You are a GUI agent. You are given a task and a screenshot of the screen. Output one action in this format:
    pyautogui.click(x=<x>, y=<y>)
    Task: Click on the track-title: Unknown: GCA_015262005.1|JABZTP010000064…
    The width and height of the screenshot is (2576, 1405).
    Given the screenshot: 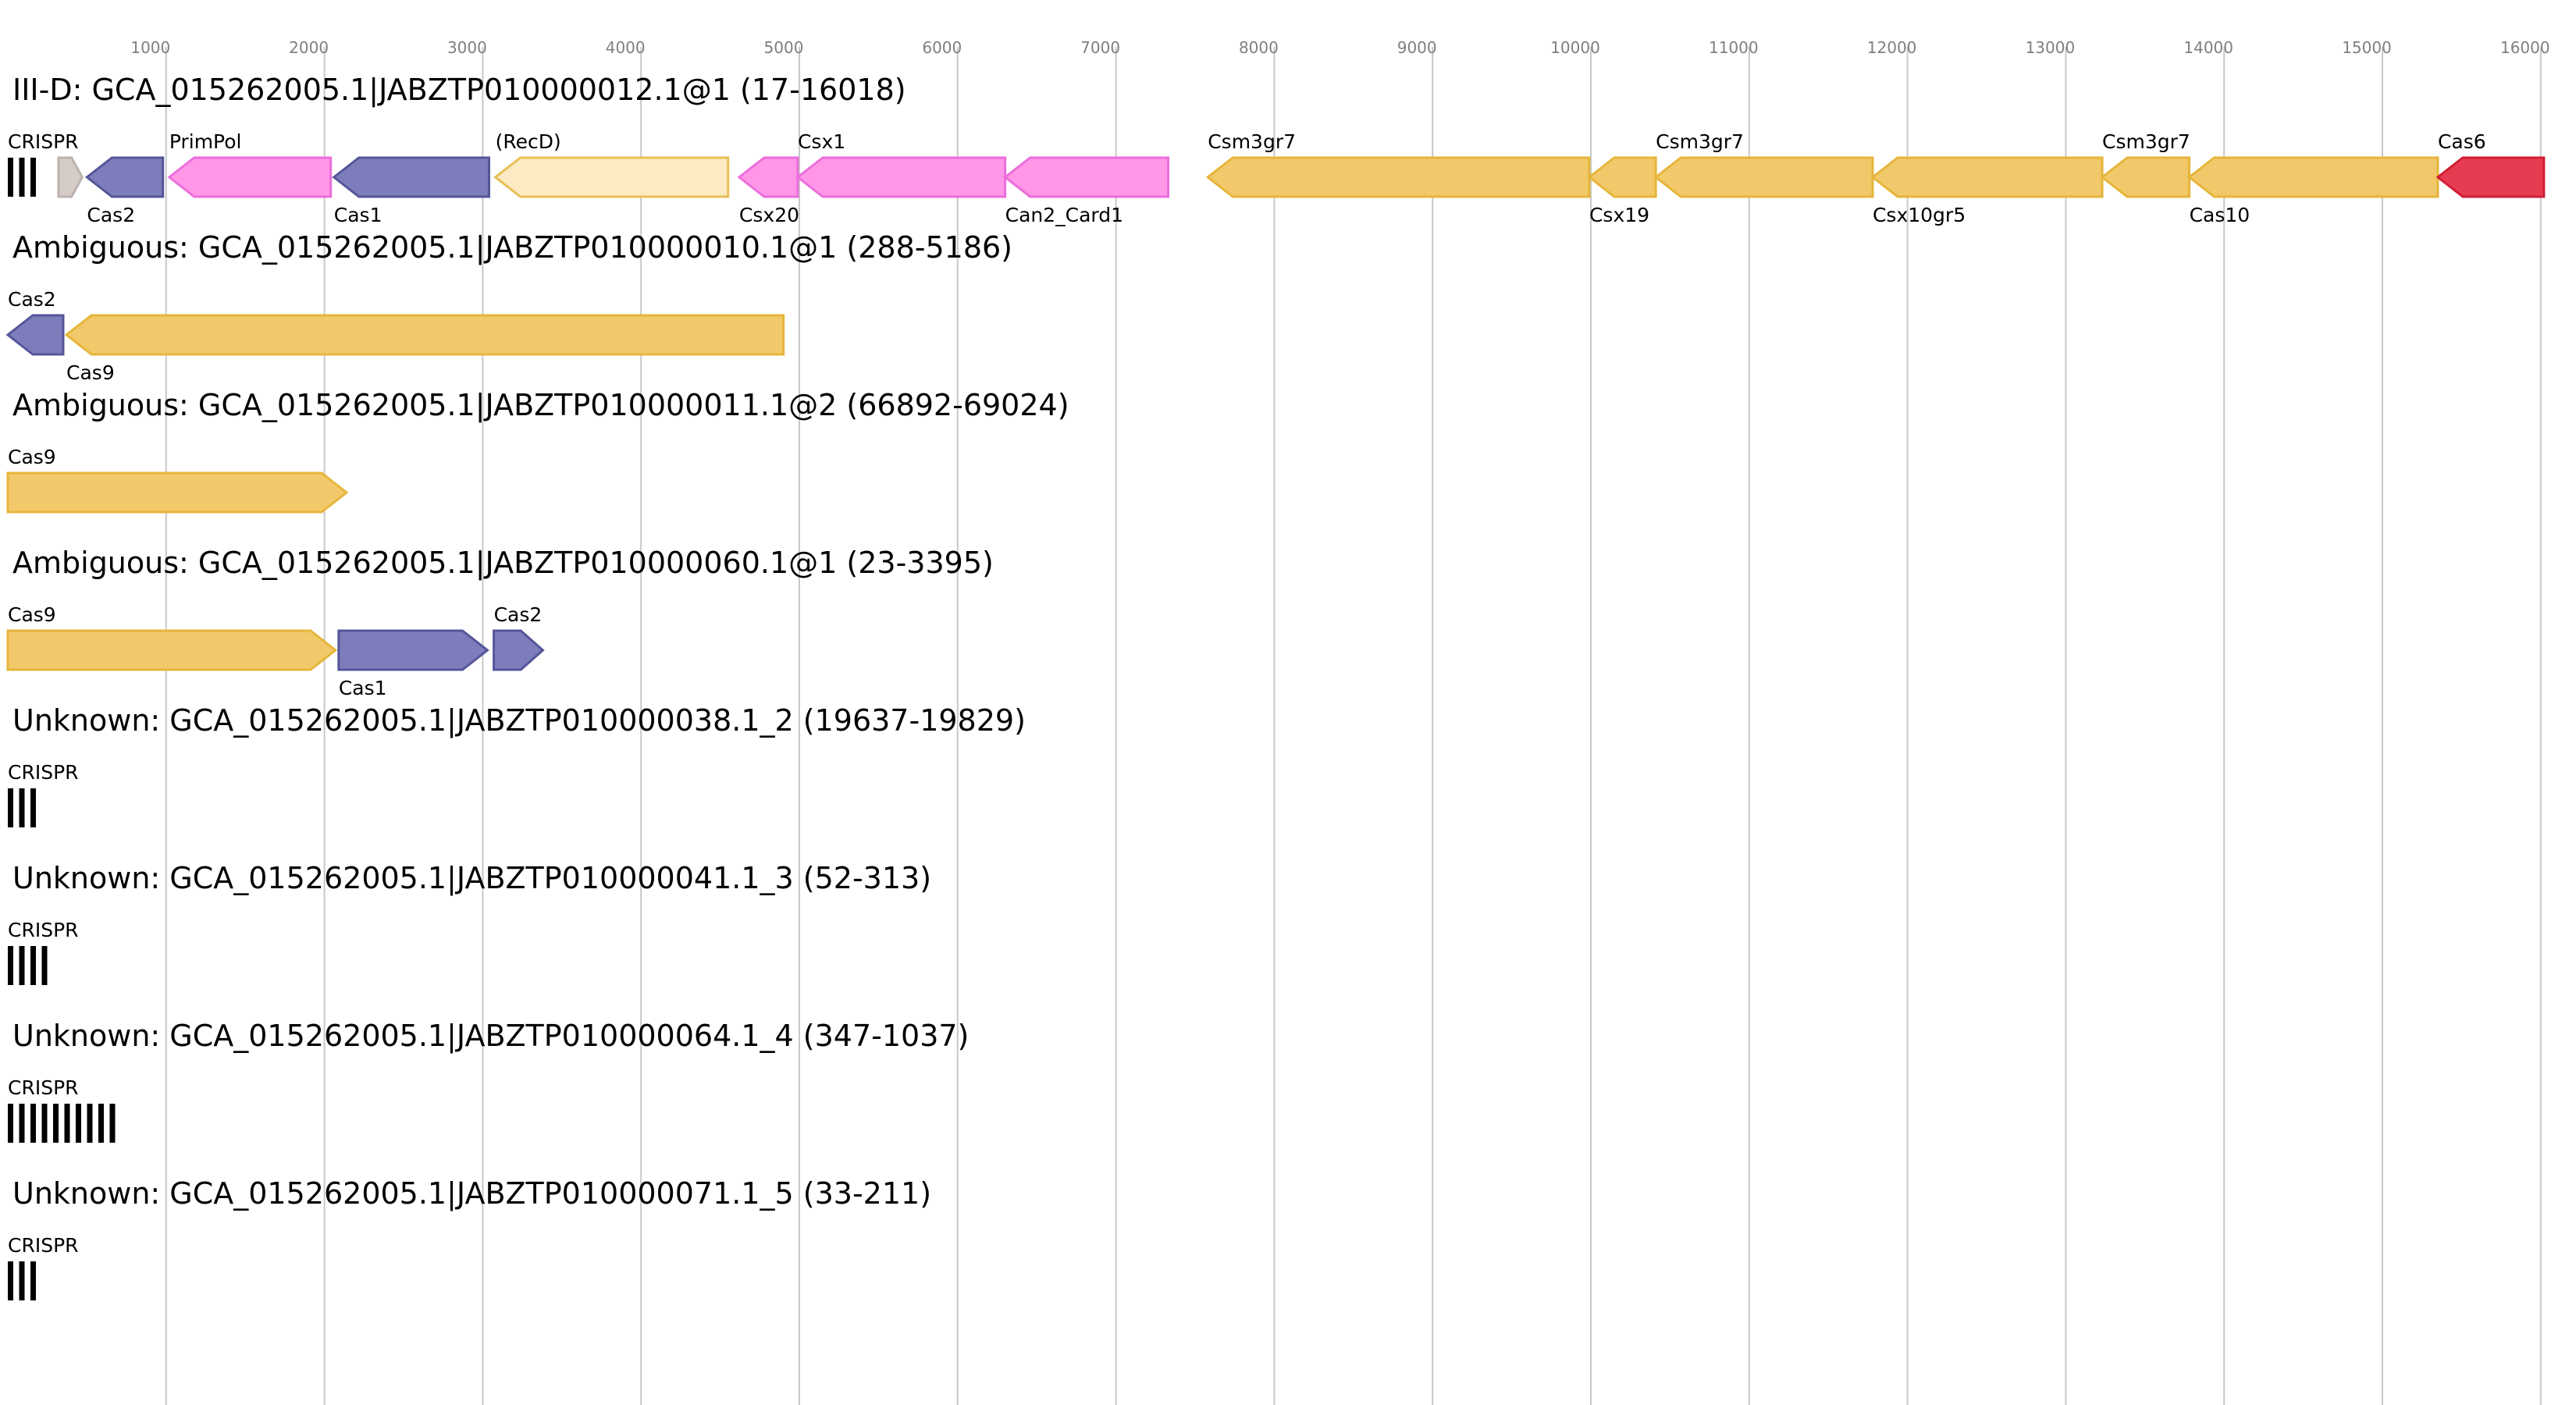 What is the action you would take?
    pyautogui.click(x=490, y=1036)
    